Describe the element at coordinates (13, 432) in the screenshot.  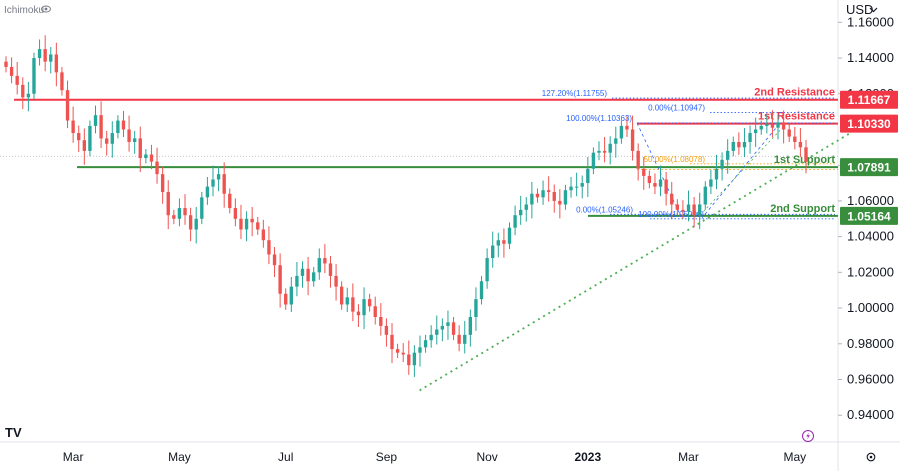
I see `svg-text: TV` at that location.